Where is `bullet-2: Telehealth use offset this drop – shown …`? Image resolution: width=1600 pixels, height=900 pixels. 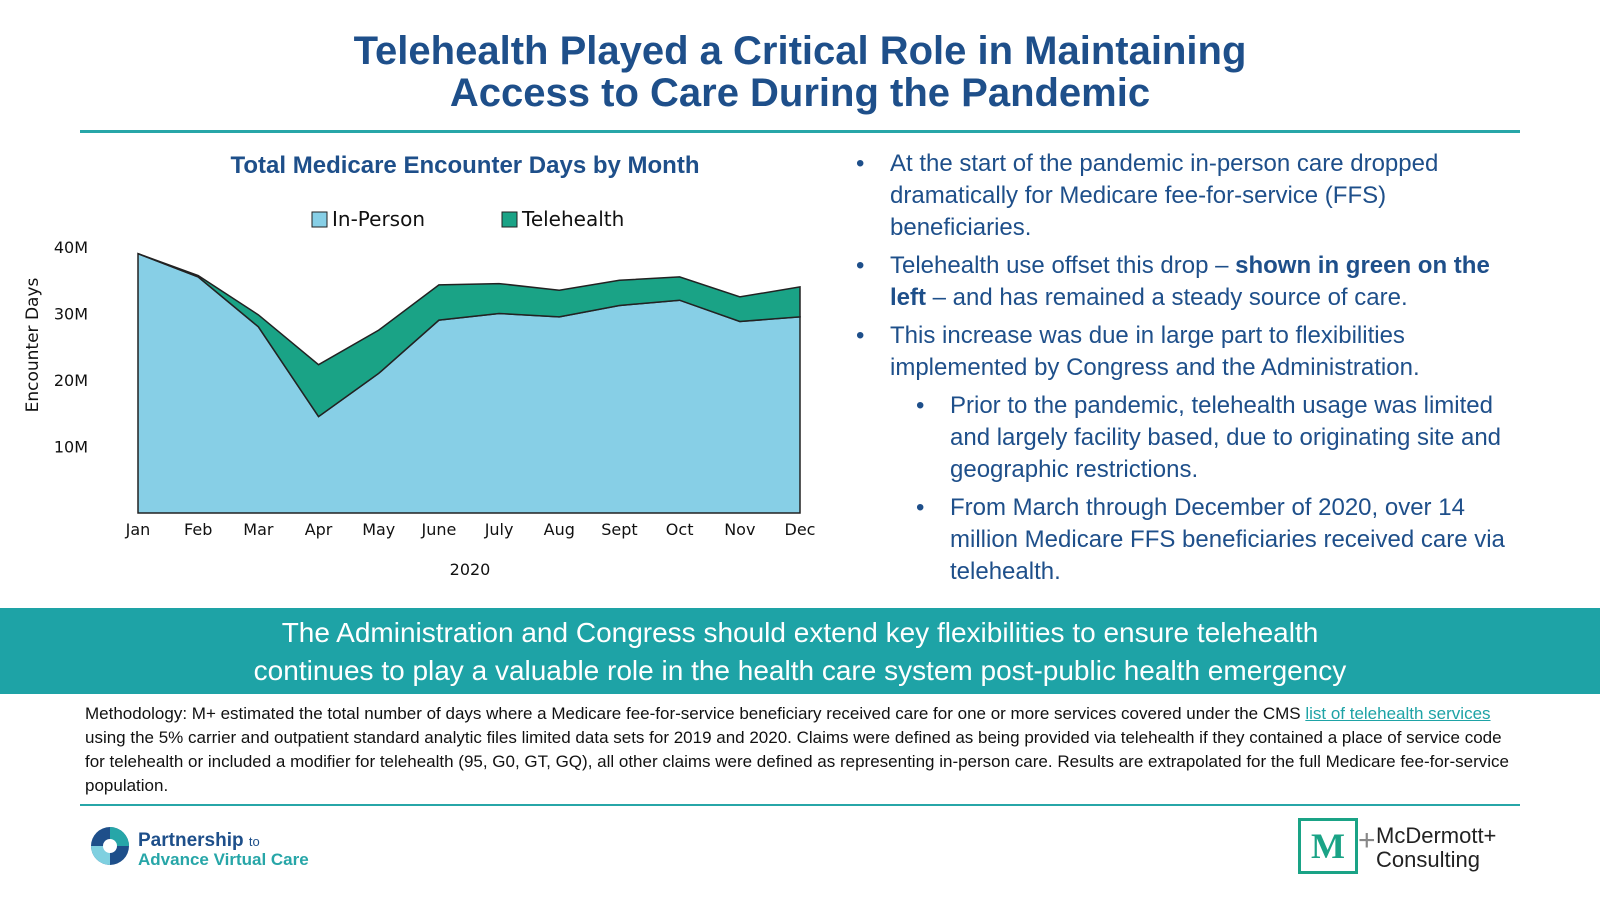 bullet-2: Telehealth use offset this drop – shown … is located at coordinates (1187, 282).